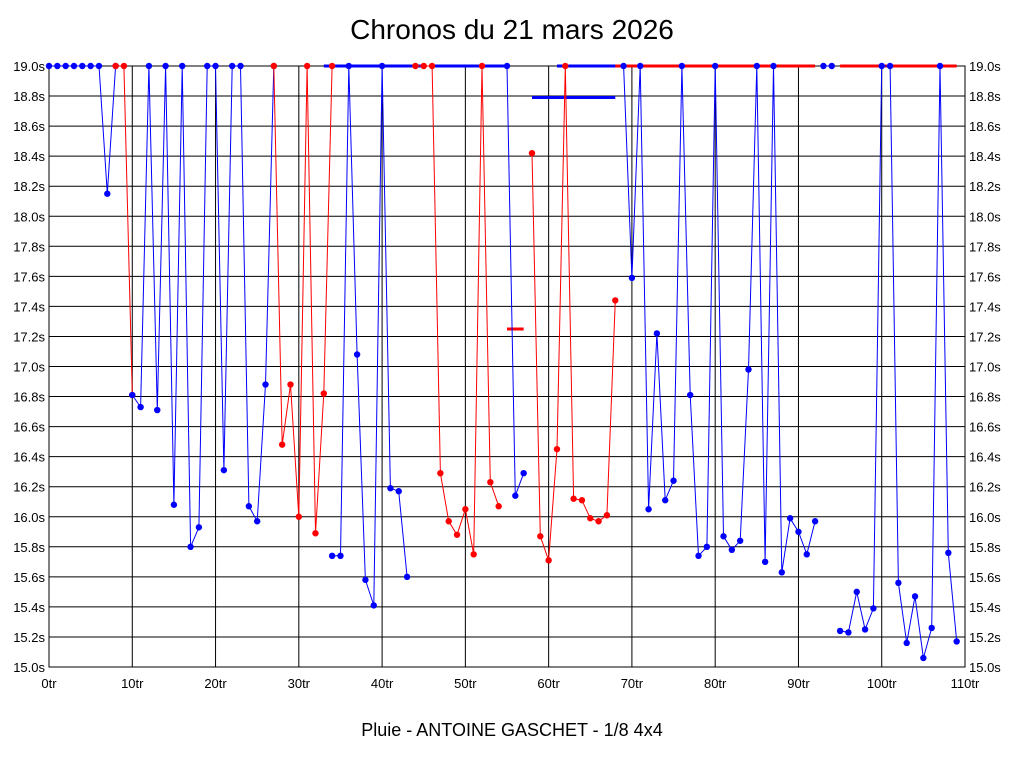  What do you see at coordinates (29, 667) in the screenshot?
I see `y-tick-label-left: 15.0s` at bounding box center [29, 667].